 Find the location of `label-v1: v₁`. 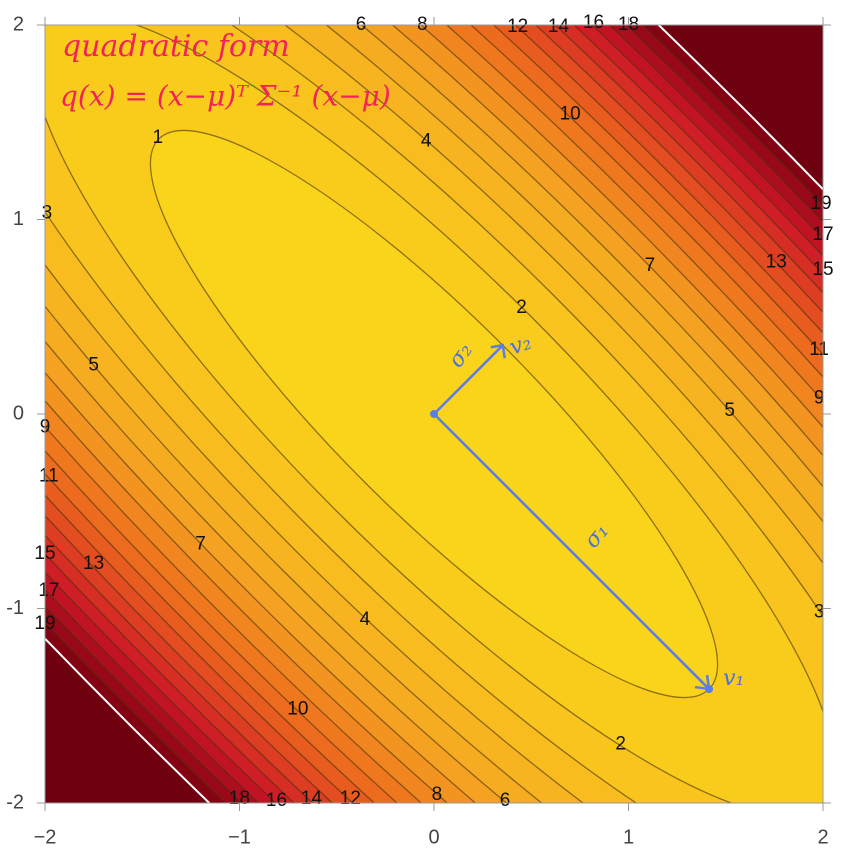

label-v1: v₁ is located at coordinates (733, 678).